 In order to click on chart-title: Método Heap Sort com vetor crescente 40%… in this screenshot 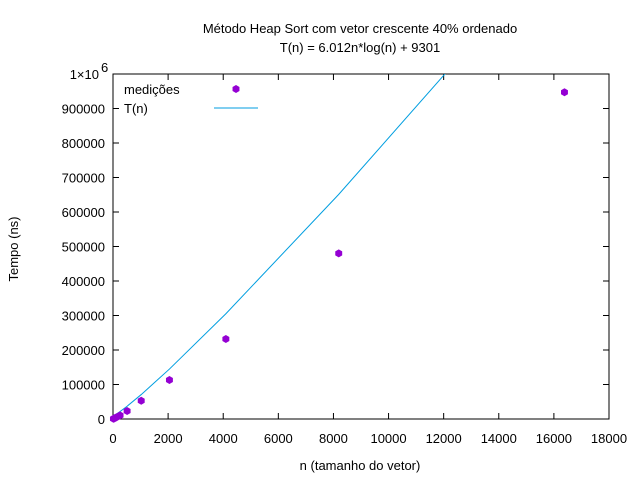, I will do `click(360, 28)`.